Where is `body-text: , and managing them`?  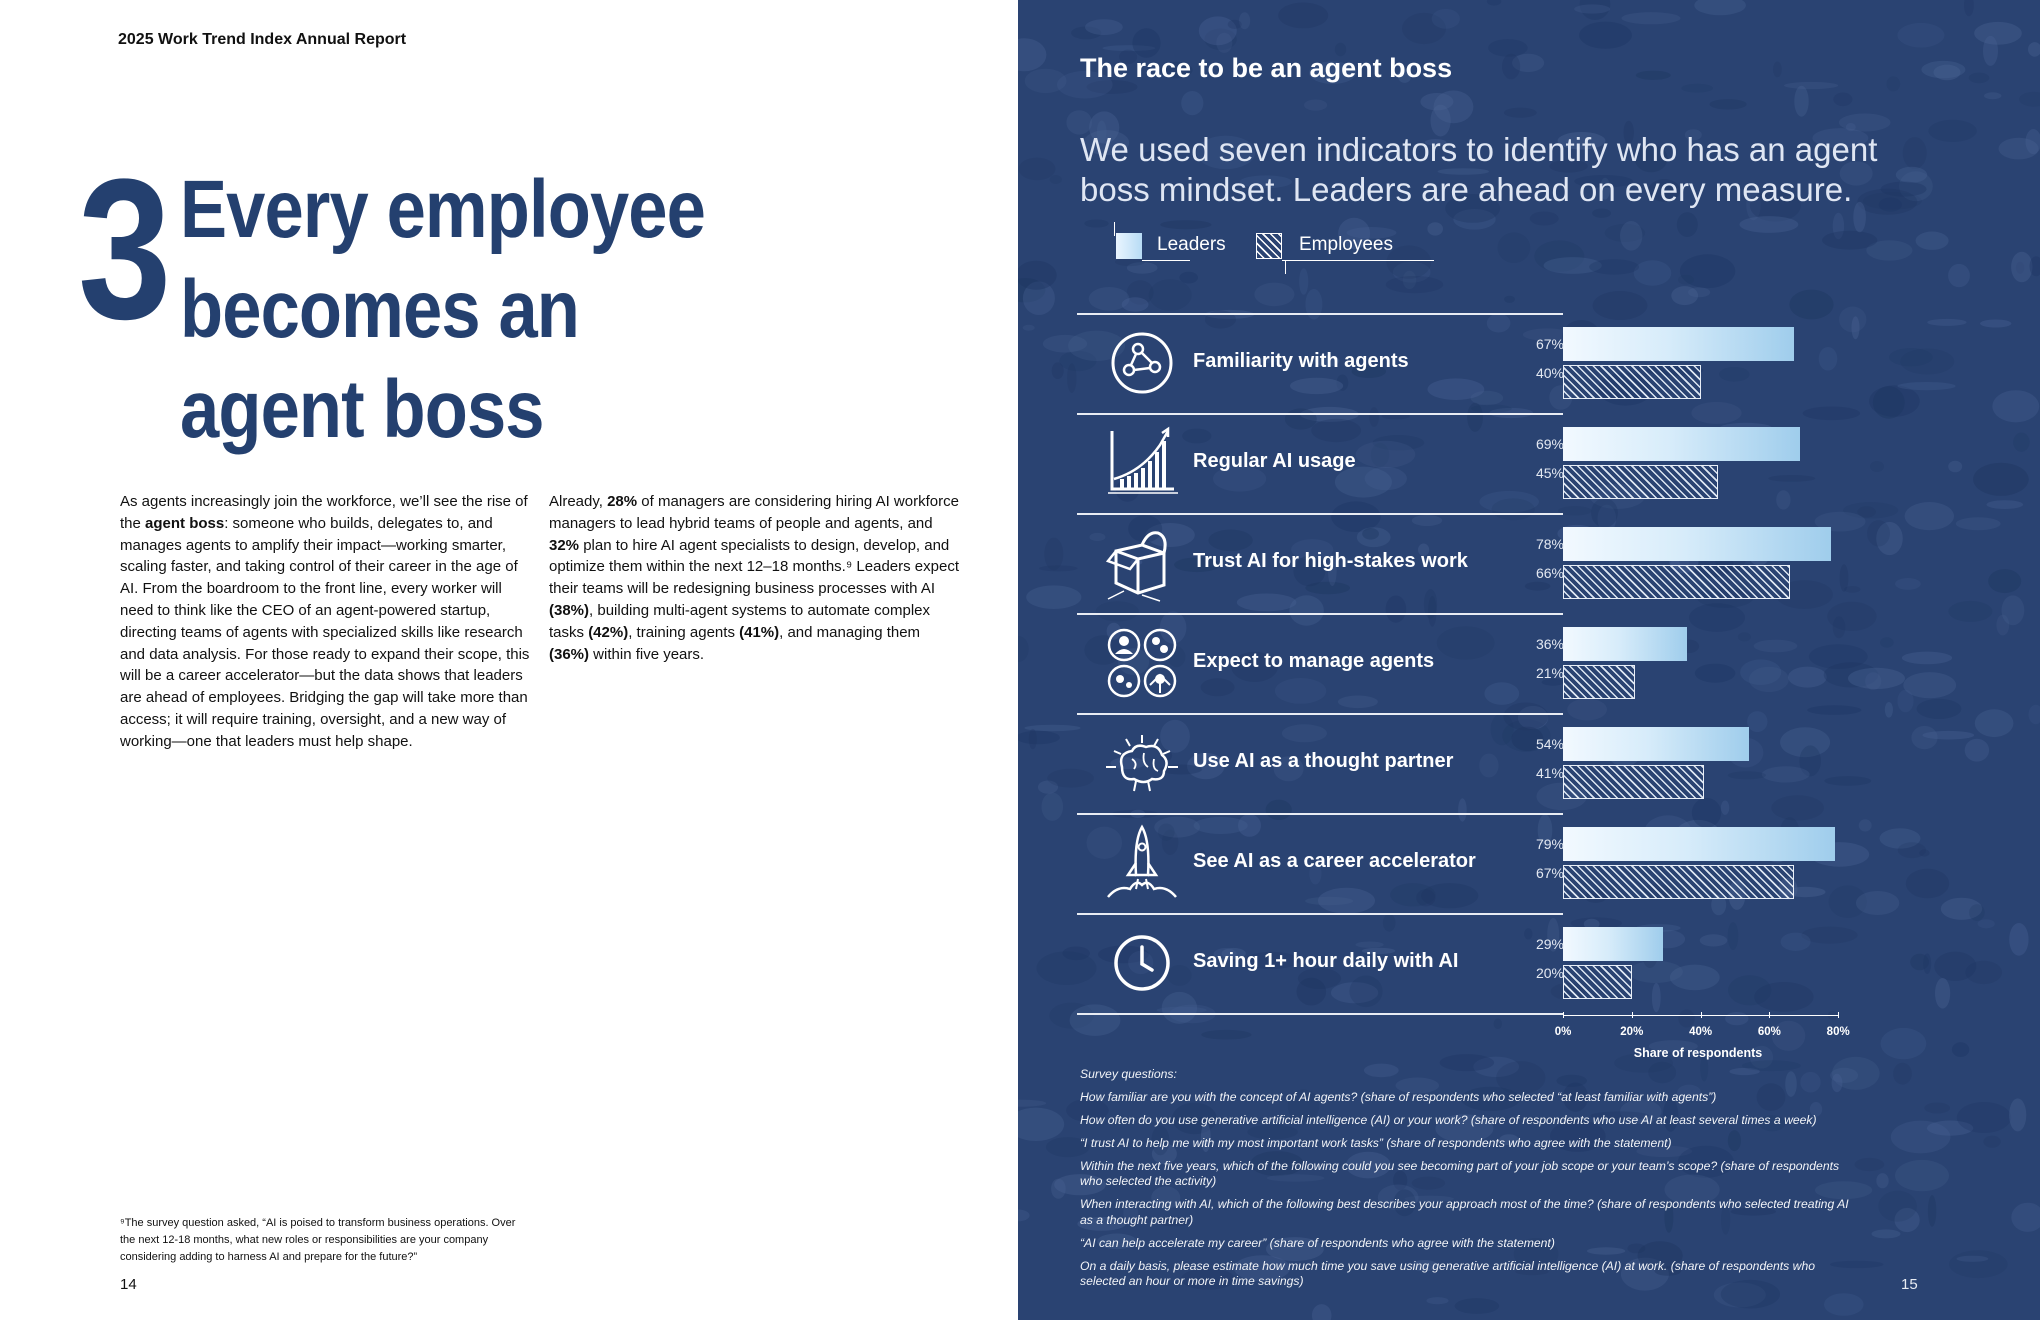 body-text: , and managing them is located at coordinates (850, 632).